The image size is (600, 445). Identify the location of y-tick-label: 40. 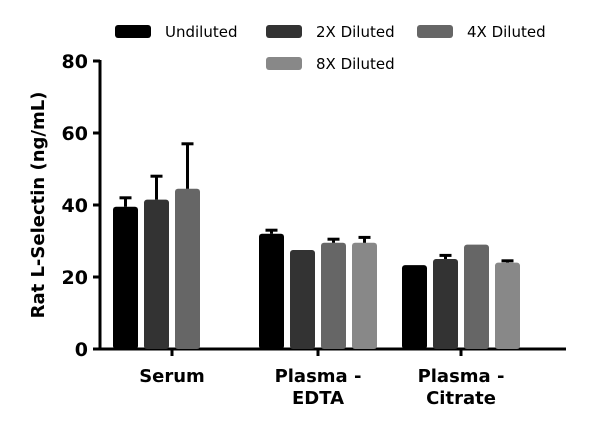
(75, 206).